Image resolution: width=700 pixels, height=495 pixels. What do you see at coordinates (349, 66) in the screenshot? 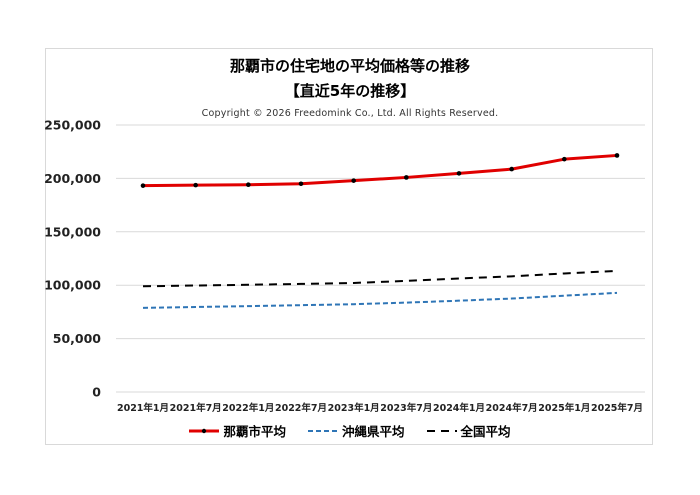
I see `chart-title: 那覇市の住宅地の平均価格等の推移` at bounding box center [349, 66].